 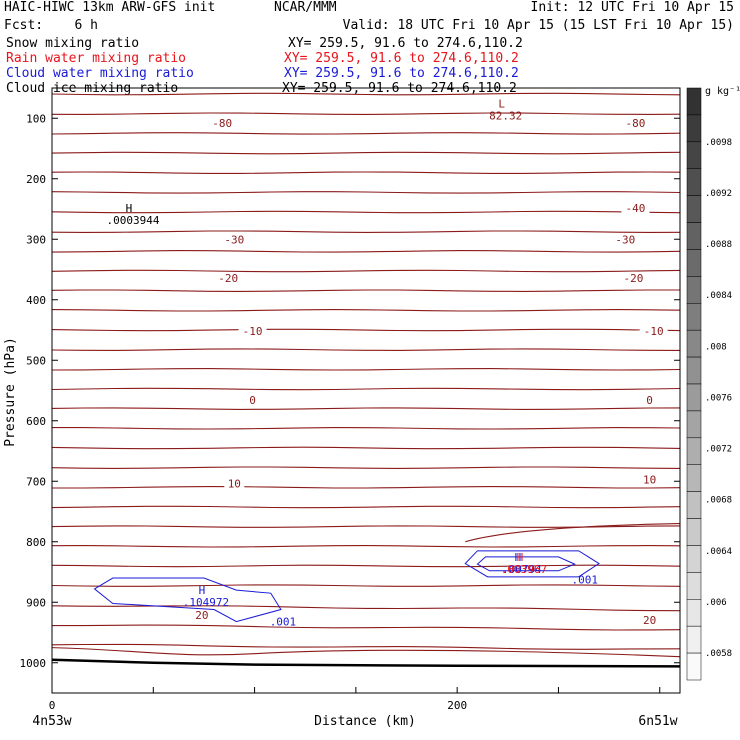 What do you see at coordinates (36, 118) in the screenshot?
I see `y-tick-label: 100` at bounding box center [36, 118].